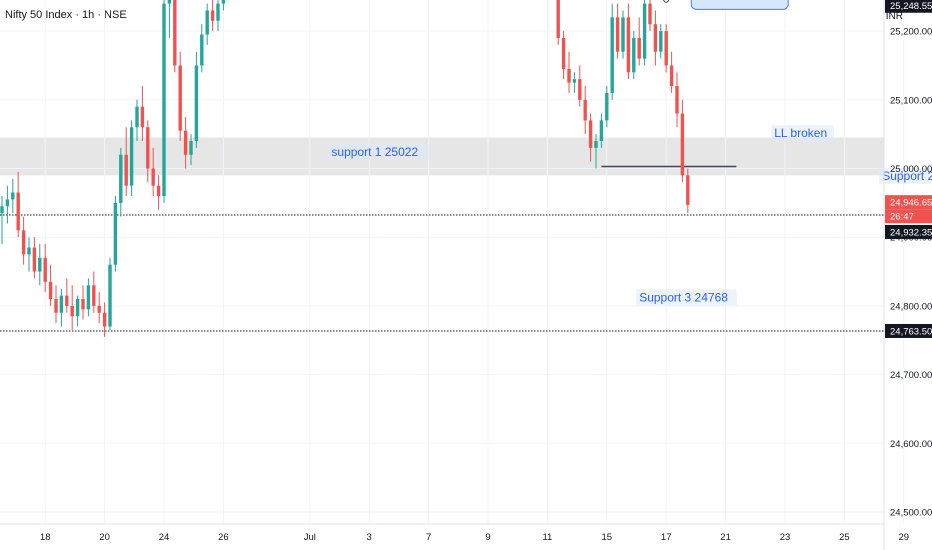 This screenshot has width=932, height=550. Describe the element at coordinates (894, 16) in the screenshot. I see `currency-label: INR` at that location.